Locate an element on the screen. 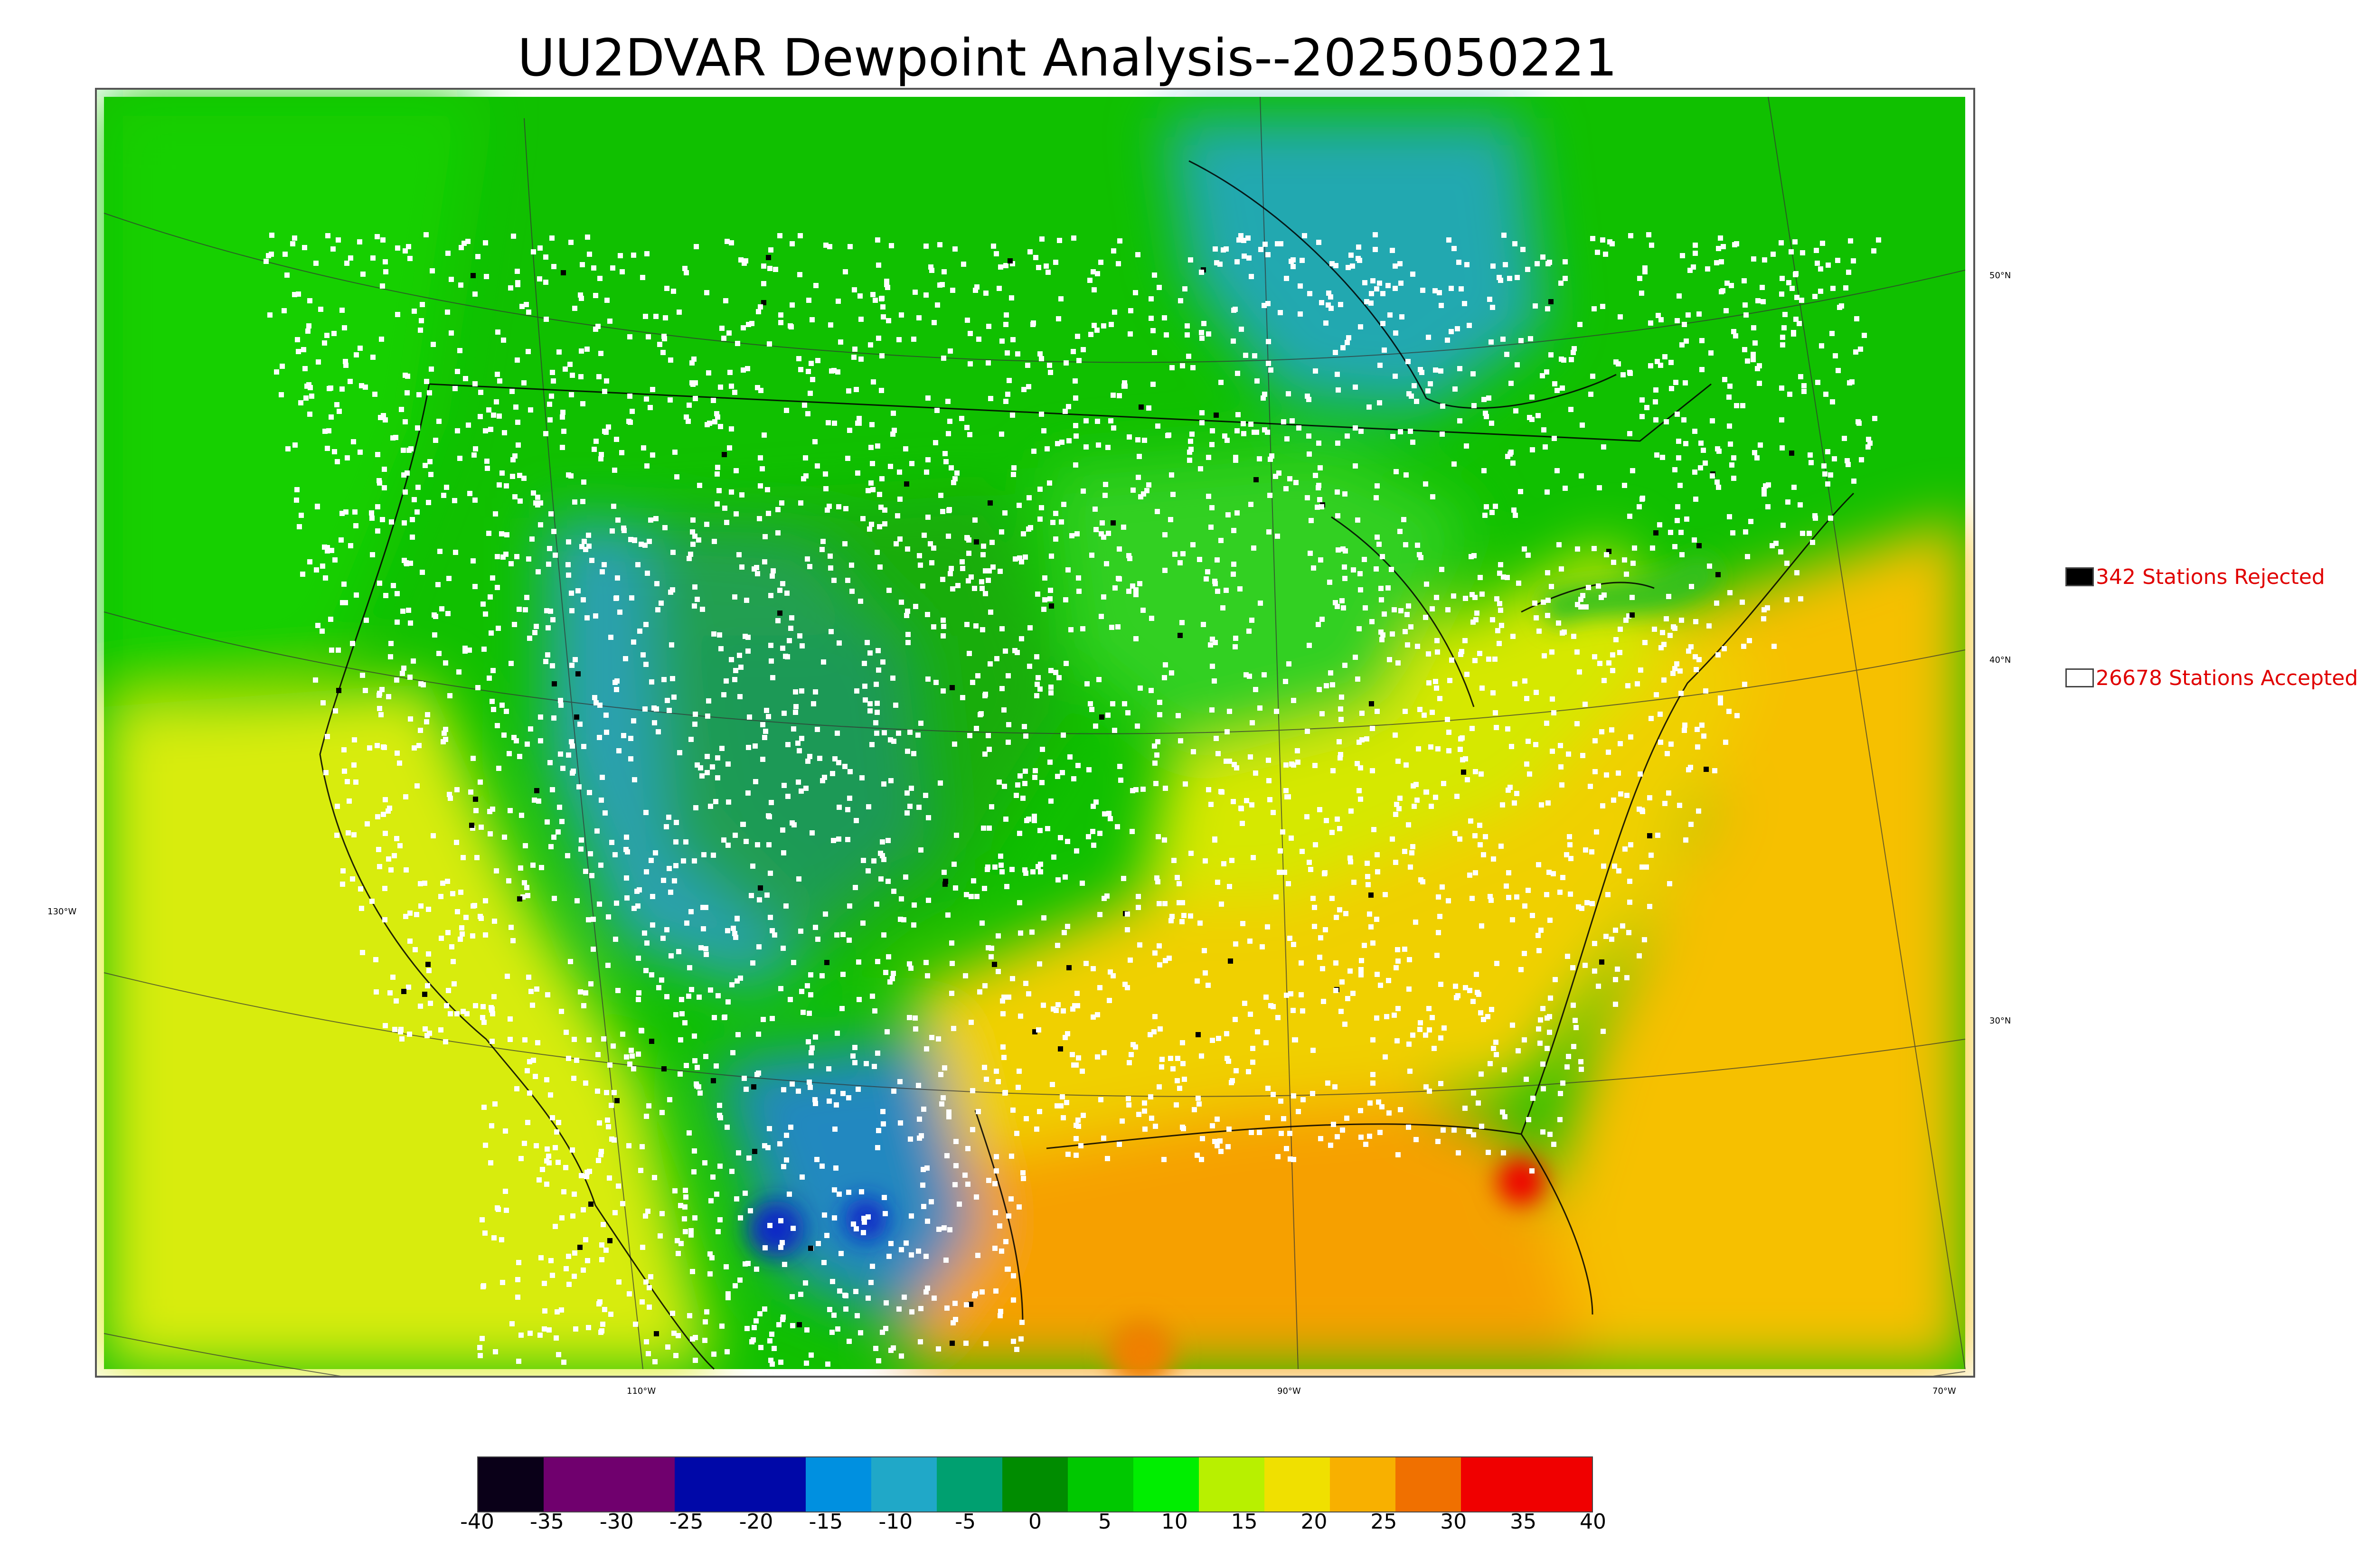 The width and height of the screenshot is (2374, 1568). colorbar-tick-label: 30 is located at coordinates (1453, 1522).